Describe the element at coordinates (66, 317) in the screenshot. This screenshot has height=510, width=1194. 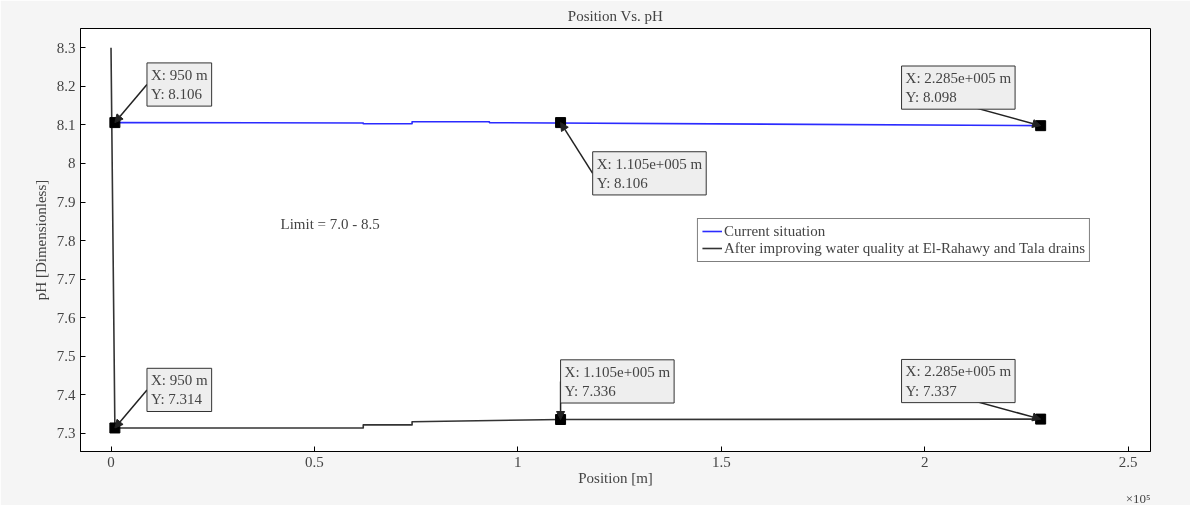
I see `y-tick-label: 7.6` at that location.